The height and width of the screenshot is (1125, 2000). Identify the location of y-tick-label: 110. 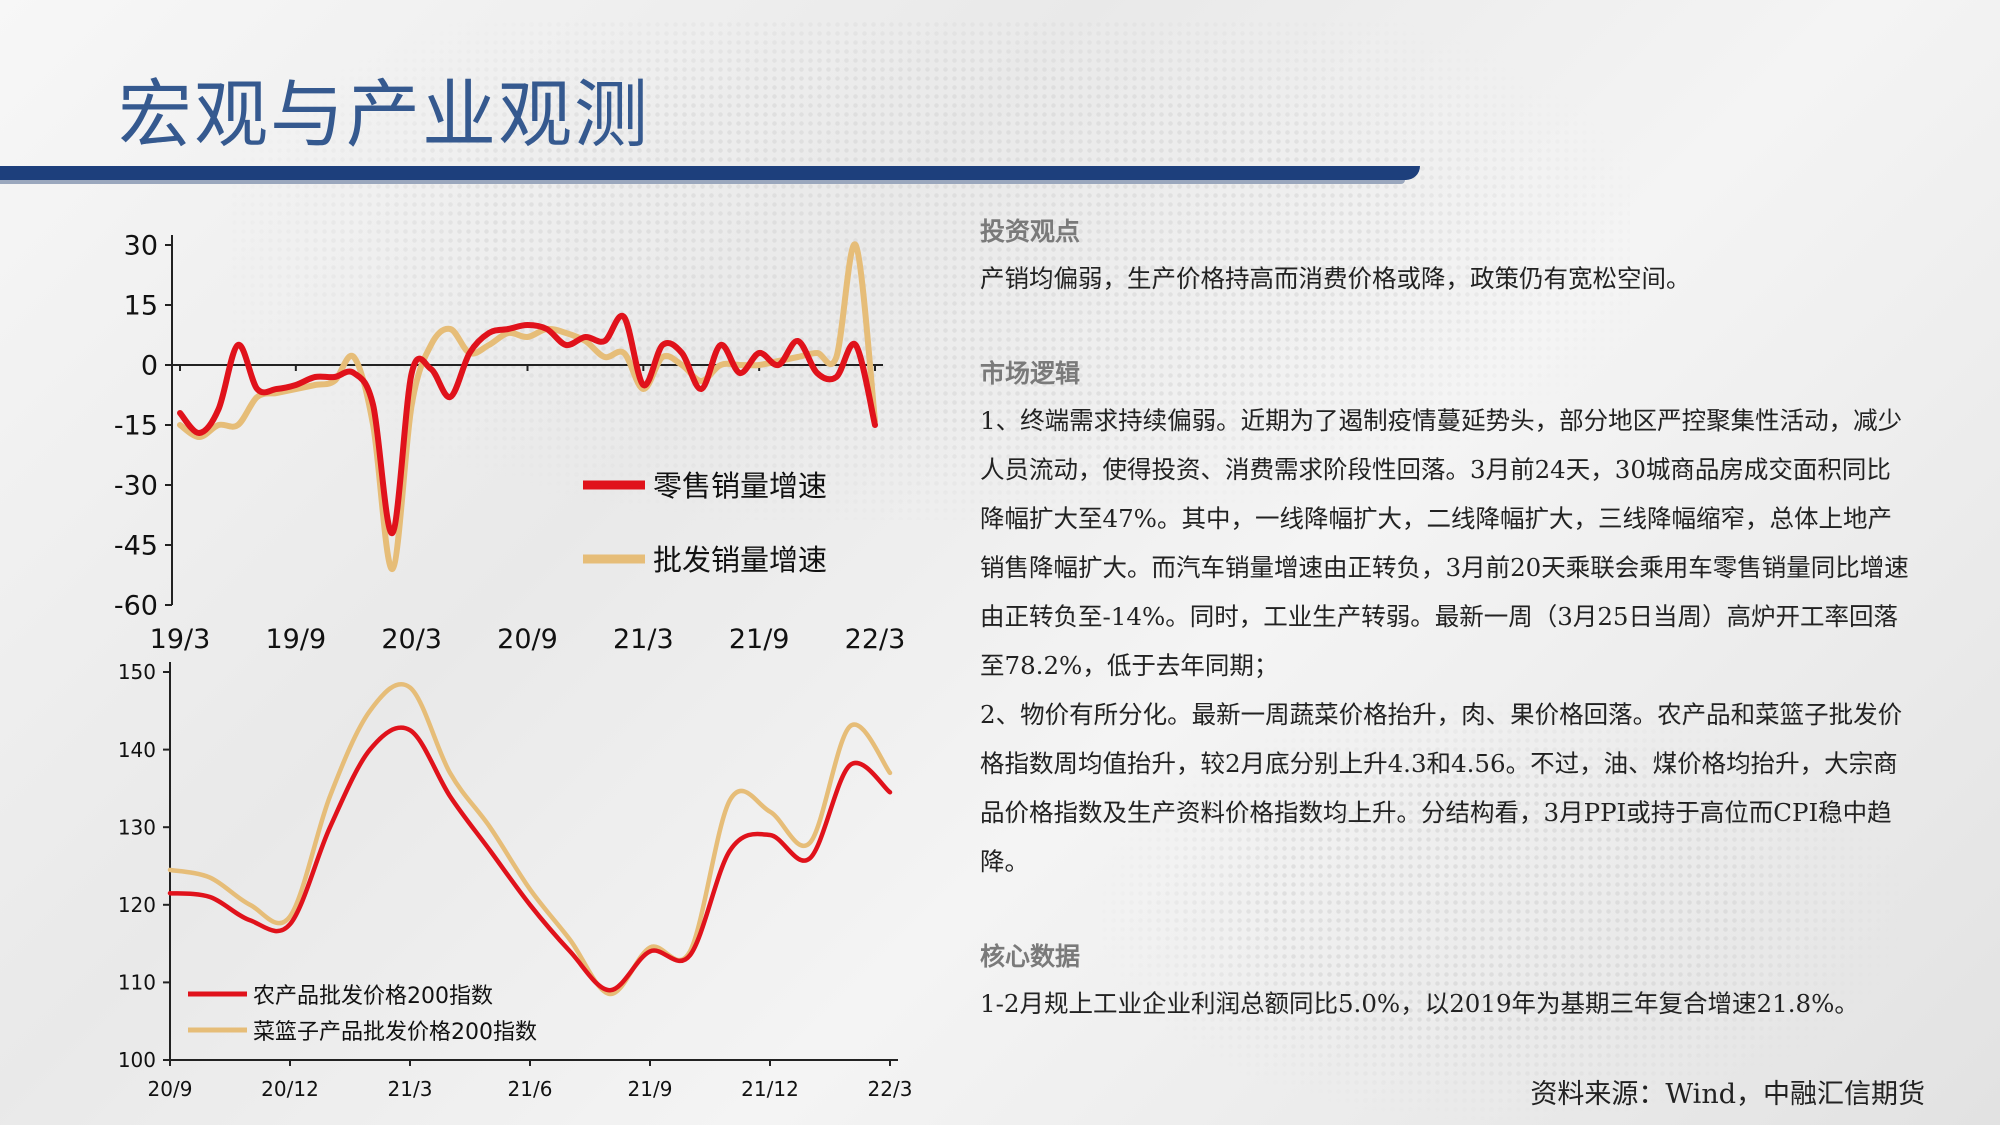
(137, 983).